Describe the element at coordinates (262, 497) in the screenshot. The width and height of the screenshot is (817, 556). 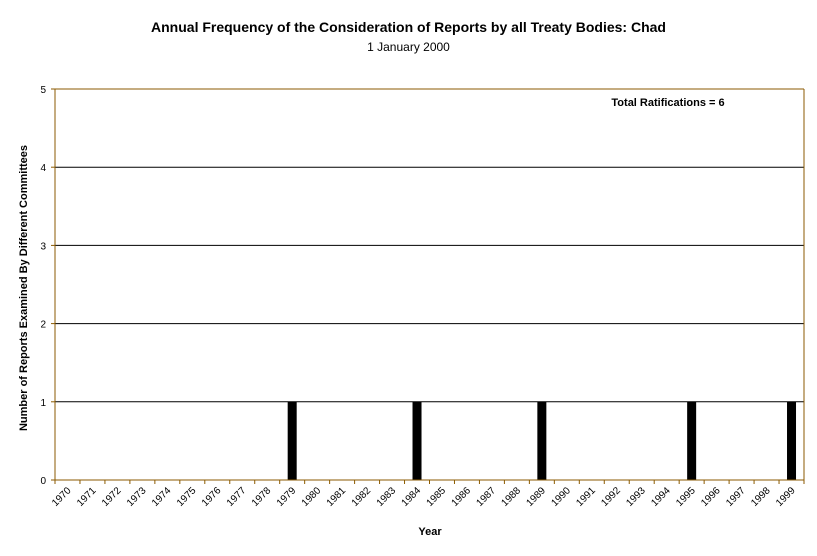
I see `x-tick-label: 1978` at that location.